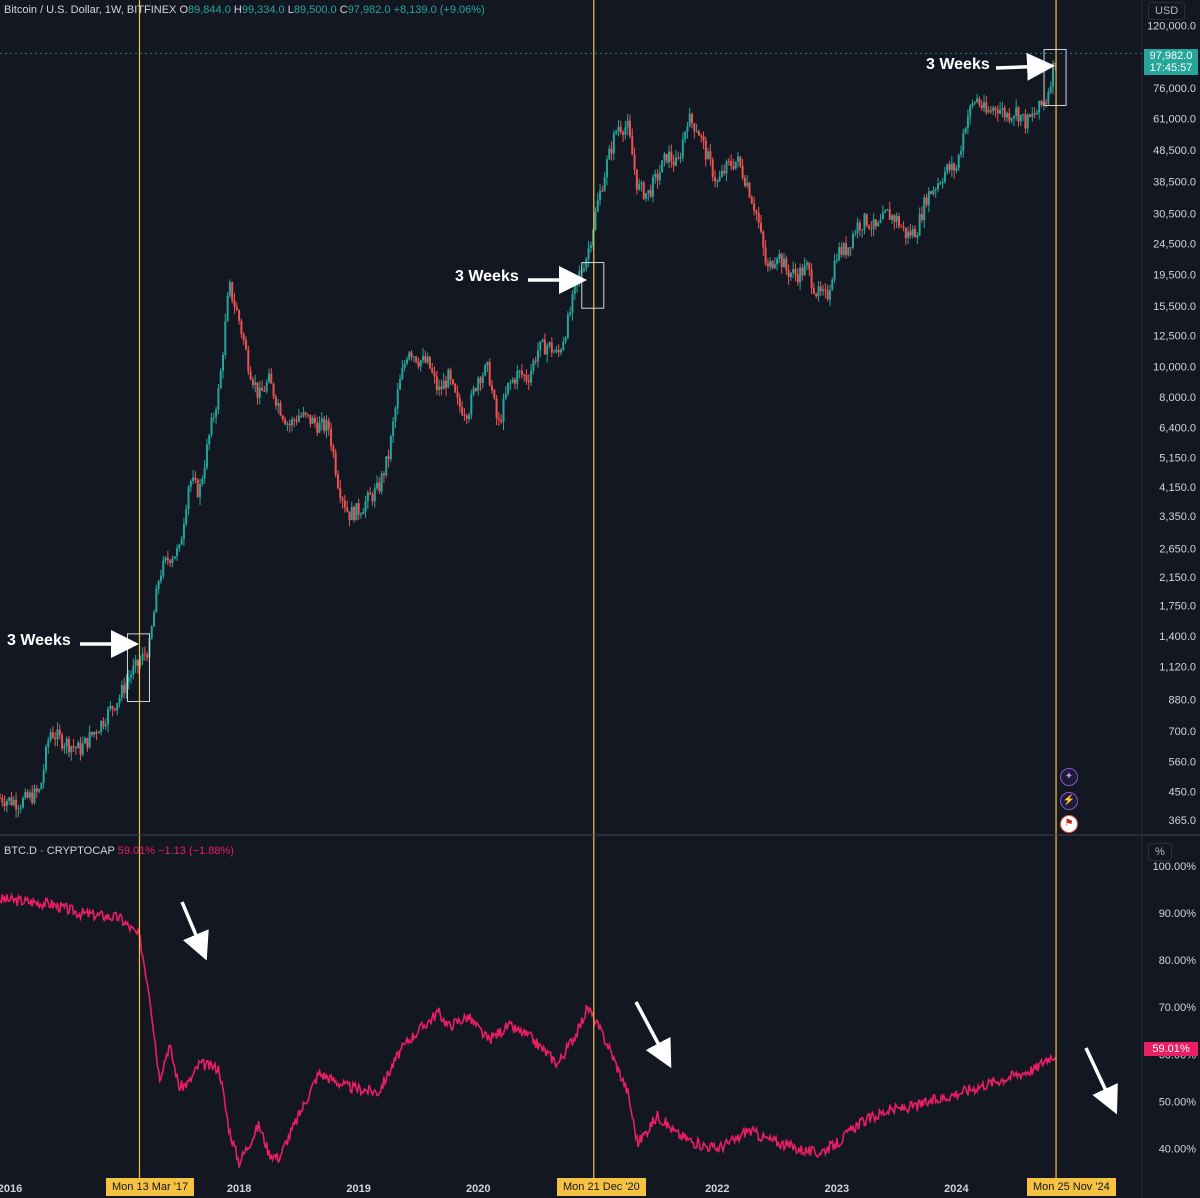 The width and height of the screenshot is (1200, 1198). What do you see at coordinates (236, 10) in the screenshot?
I see `ohlc-key-h: H` at bounding box center [236, 10].